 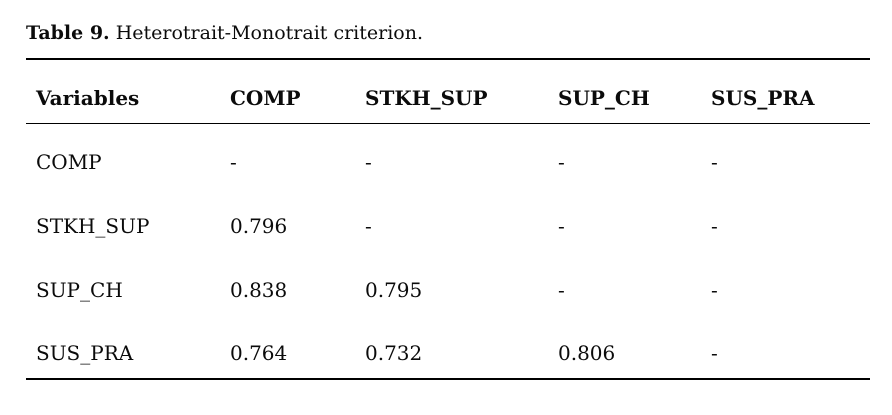 What do you see at coordinates (624, 91) in the screenshot?
I see `column-header-sup-ch: SUP_CH` at bounding box center [624, 91].